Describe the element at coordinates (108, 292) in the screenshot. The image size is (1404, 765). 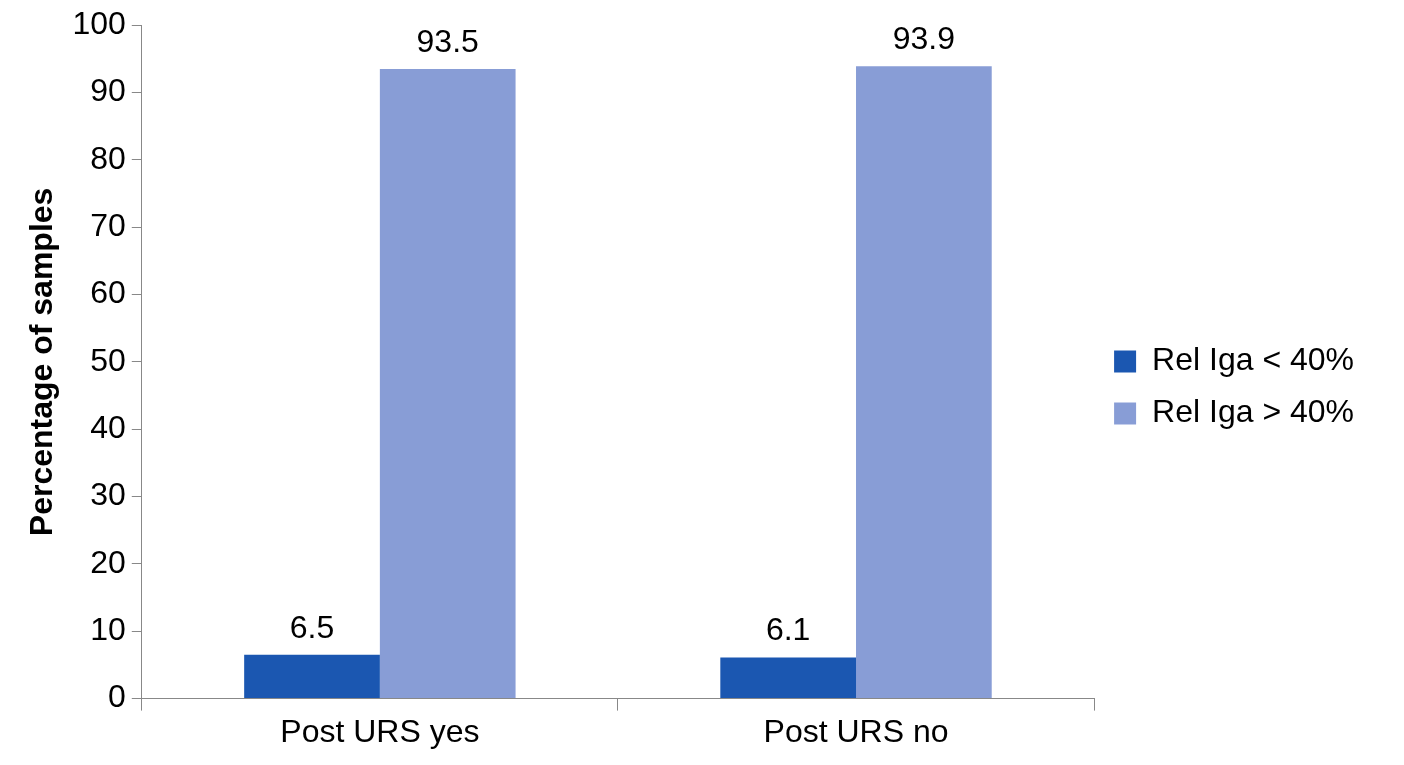
I see `y-tick-label: 60` at that location.